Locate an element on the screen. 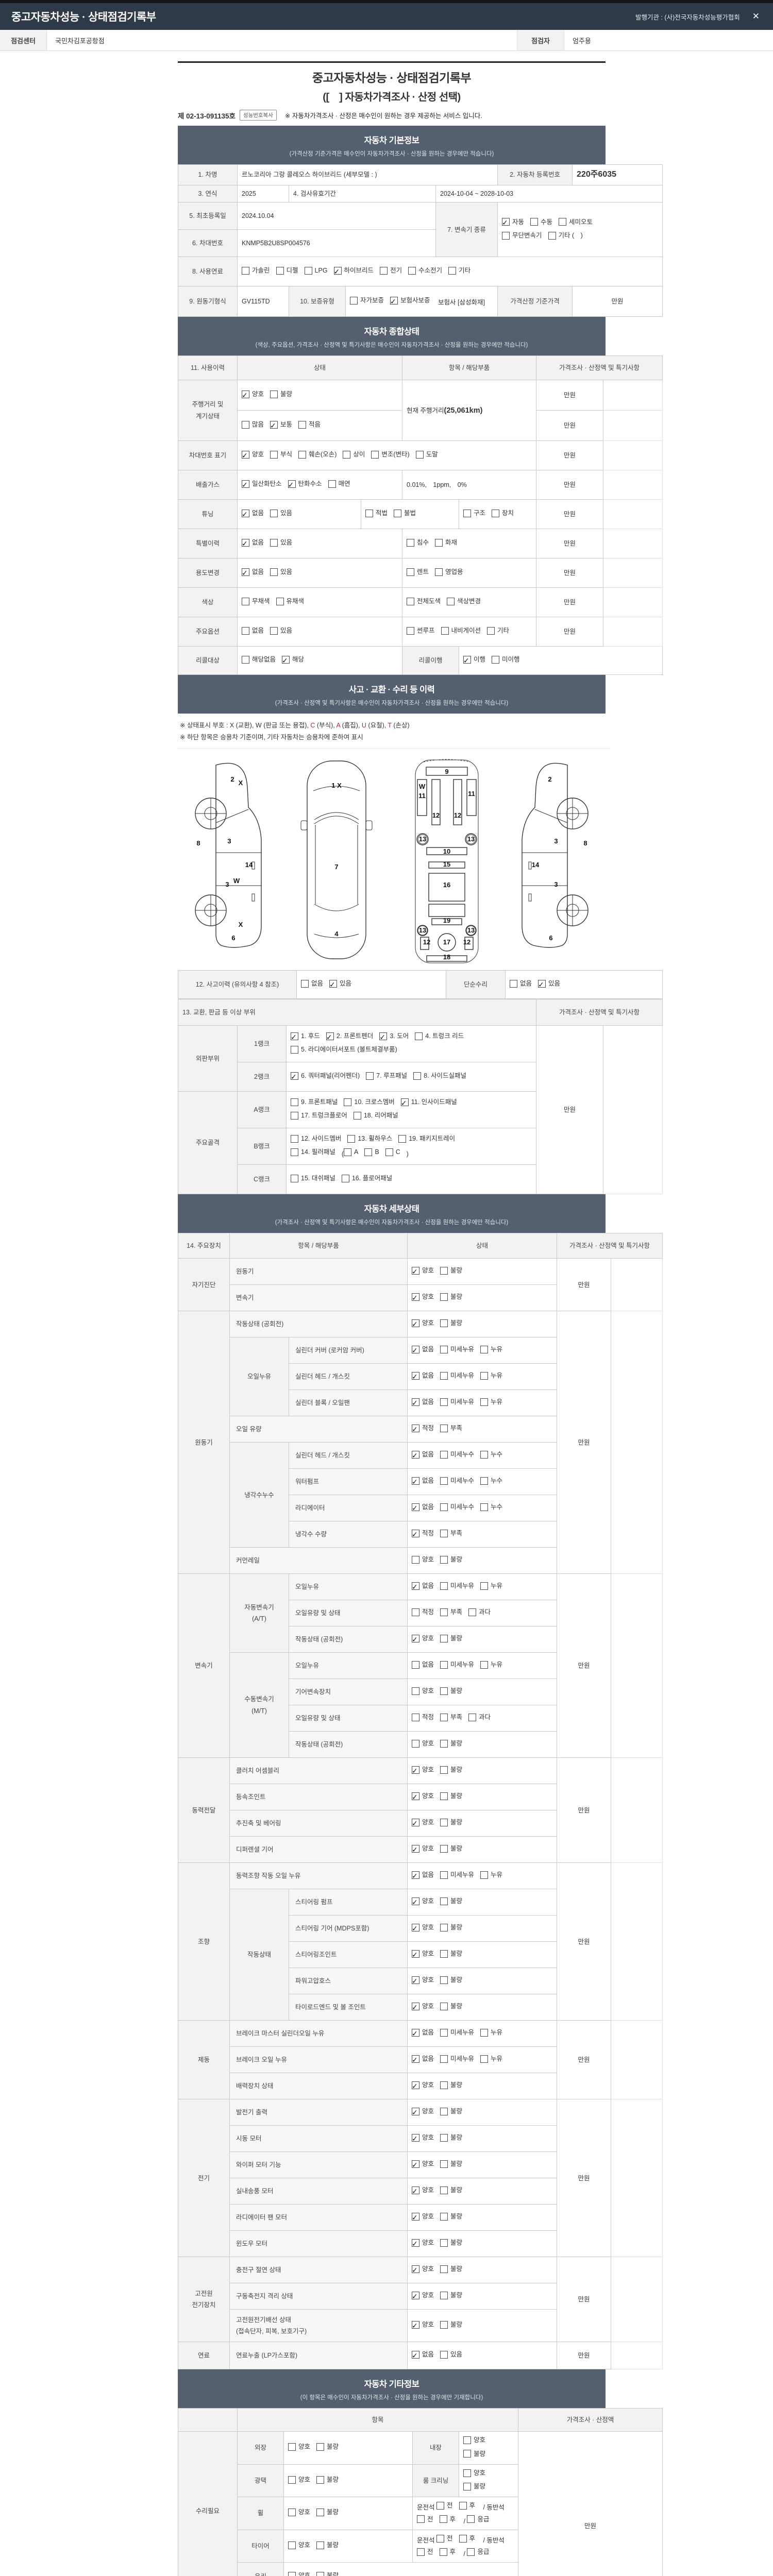 The height and width of the screenshot is (2576, 773). checkbox-기타: 기타 is located at coordinates (498, 631).